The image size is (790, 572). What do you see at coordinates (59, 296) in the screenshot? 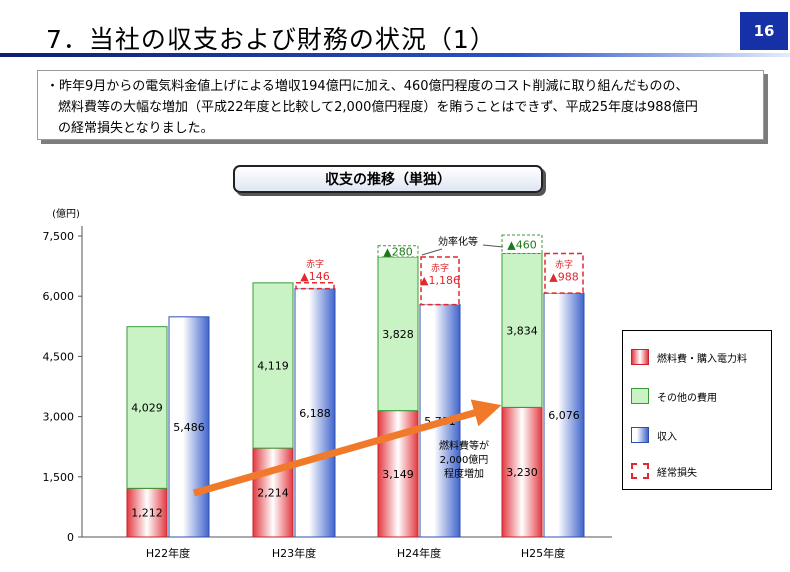
I see `y-tick-label: 6,000` at bounding box center [59, 296].